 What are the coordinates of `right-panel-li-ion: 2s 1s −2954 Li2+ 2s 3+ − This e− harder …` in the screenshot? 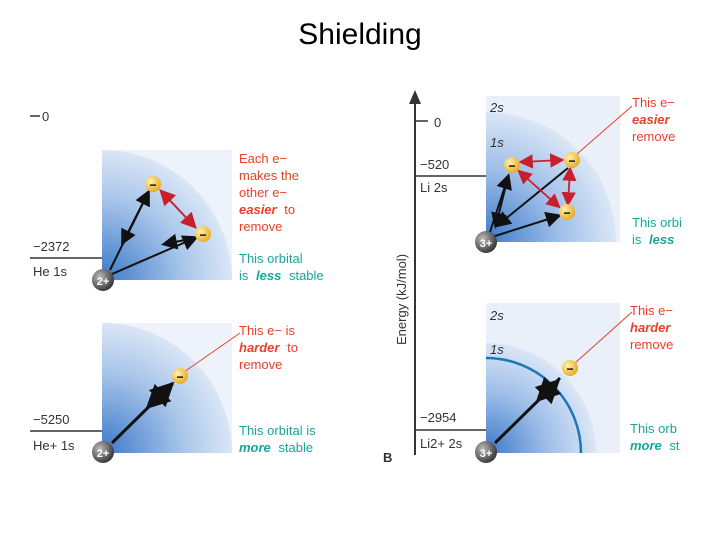 It's located at (548, 383).